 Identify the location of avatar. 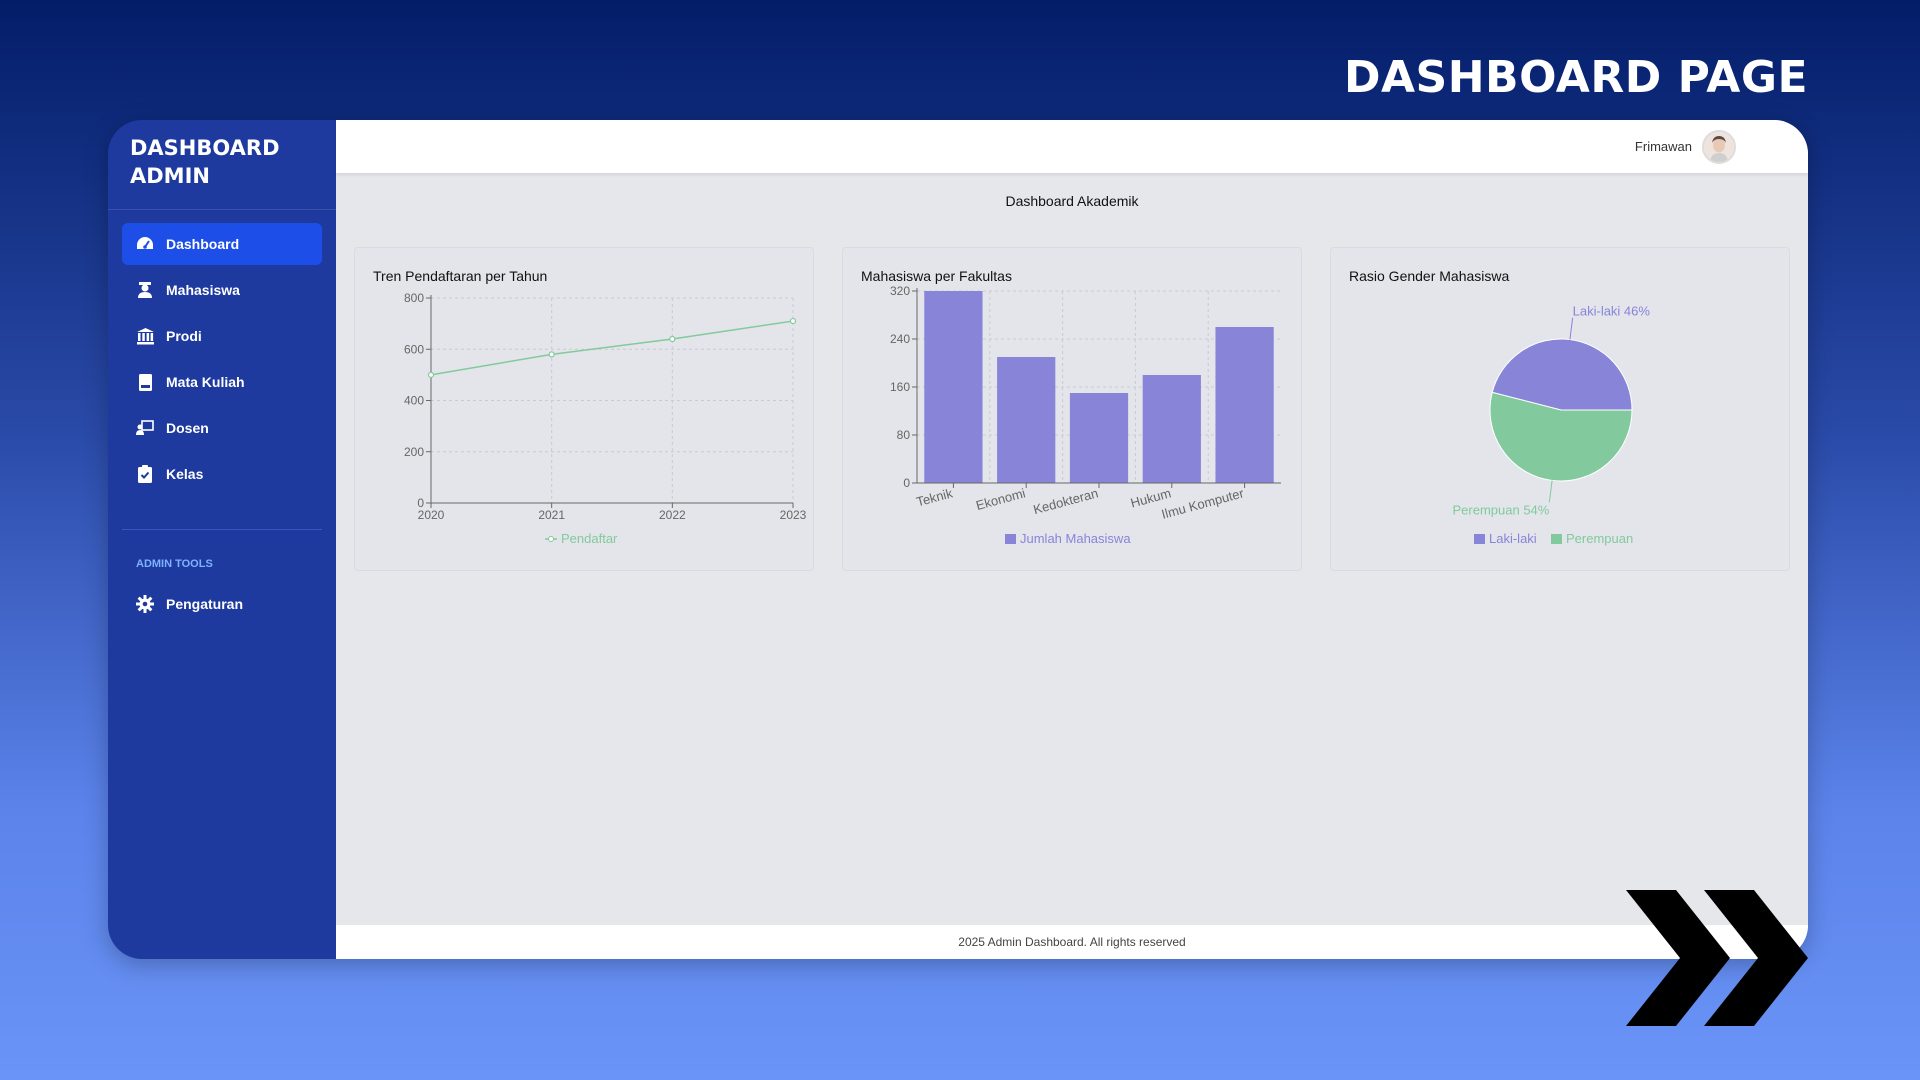
(1719, 146).